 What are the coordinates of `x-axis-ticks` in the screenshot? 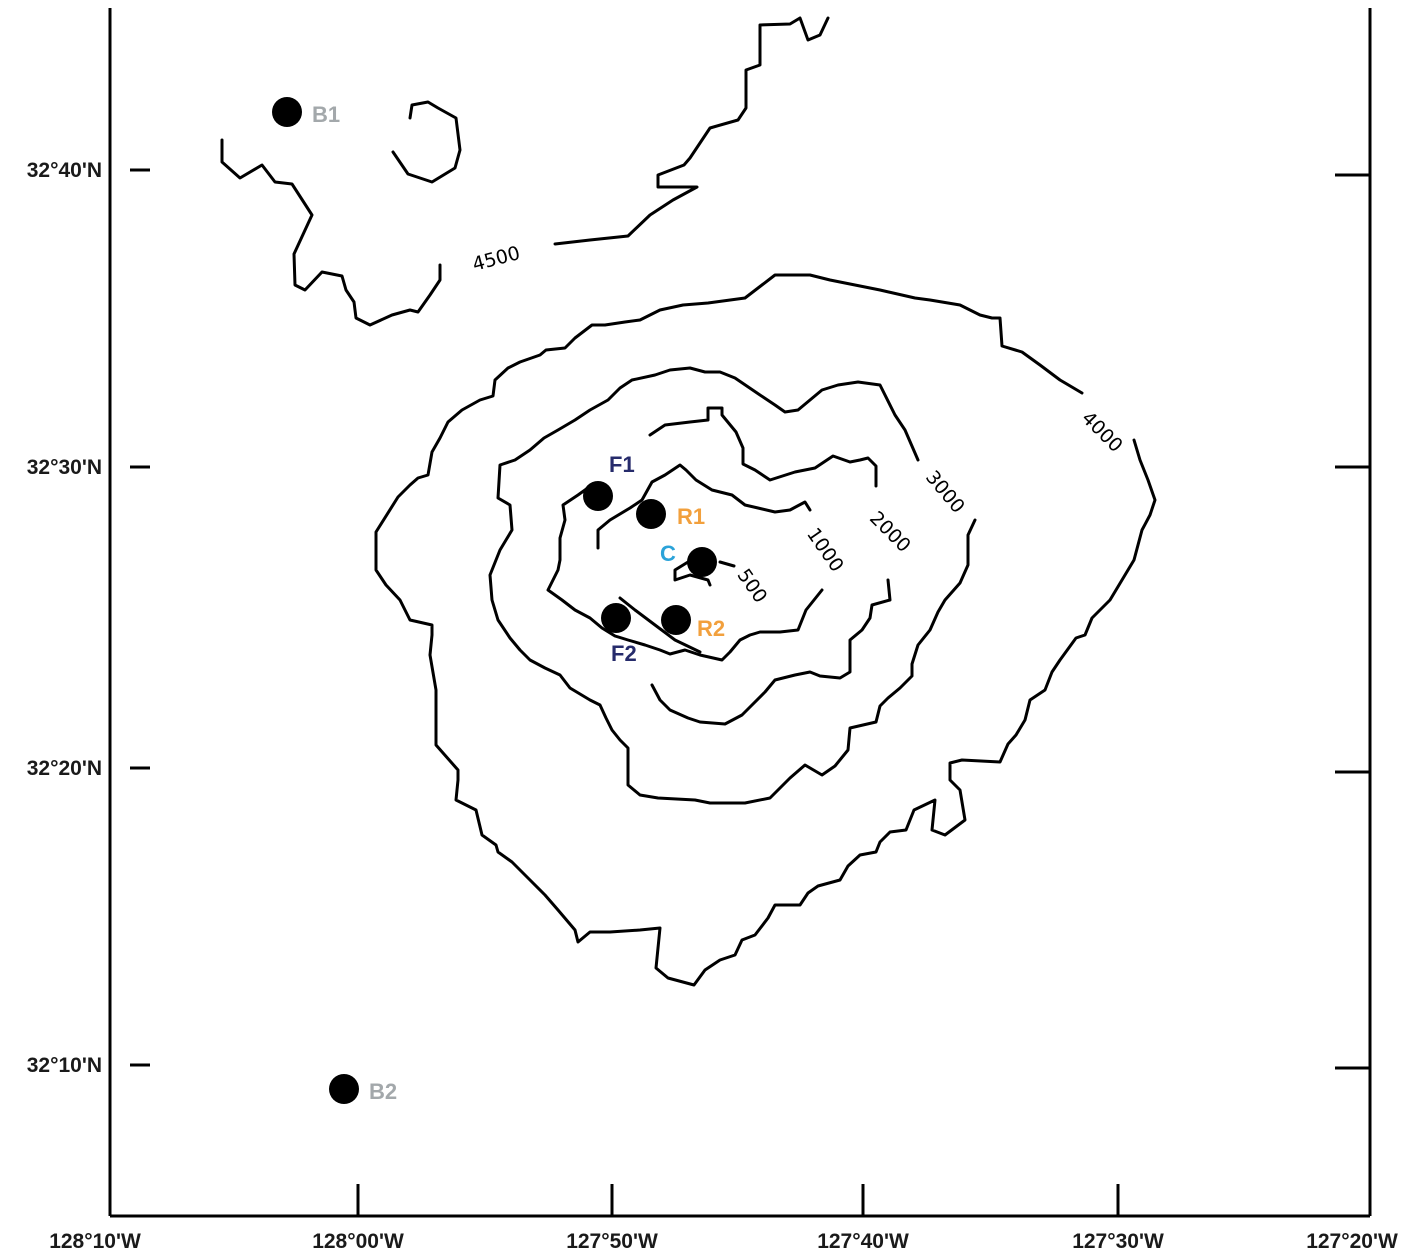 It's located at (738, 1200).